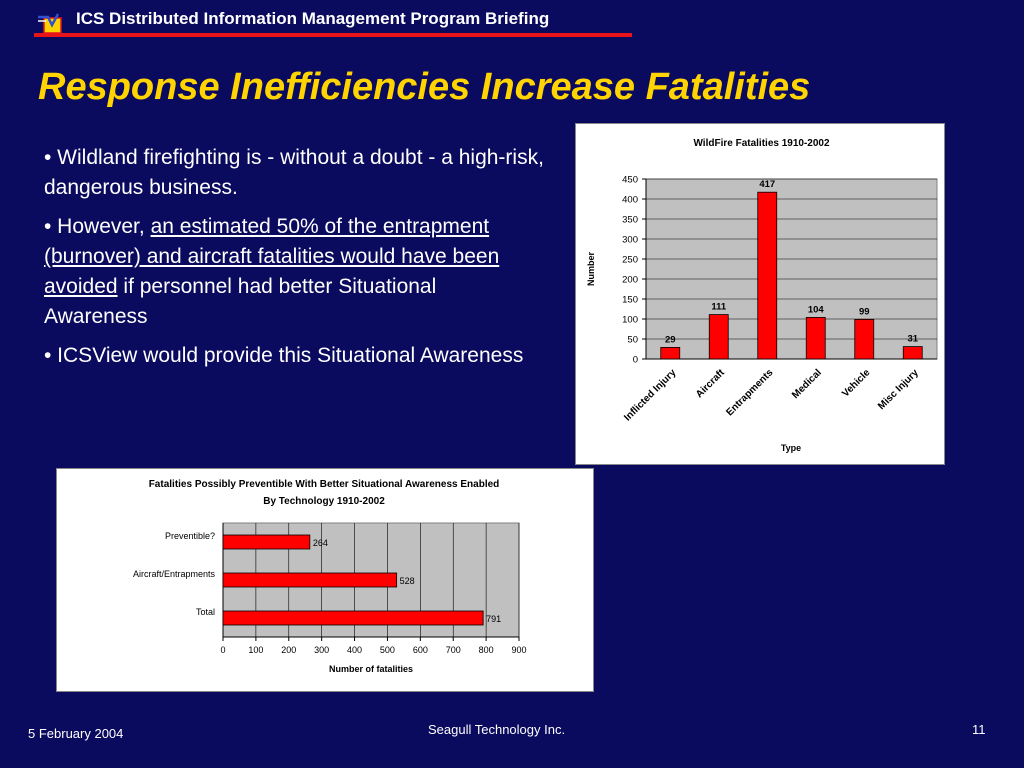  What do you see at coordinates (324, 501) in the screenshot?
I see `chart-subtitle: By Technology 1910-2002` at bounding box center [324, 501].